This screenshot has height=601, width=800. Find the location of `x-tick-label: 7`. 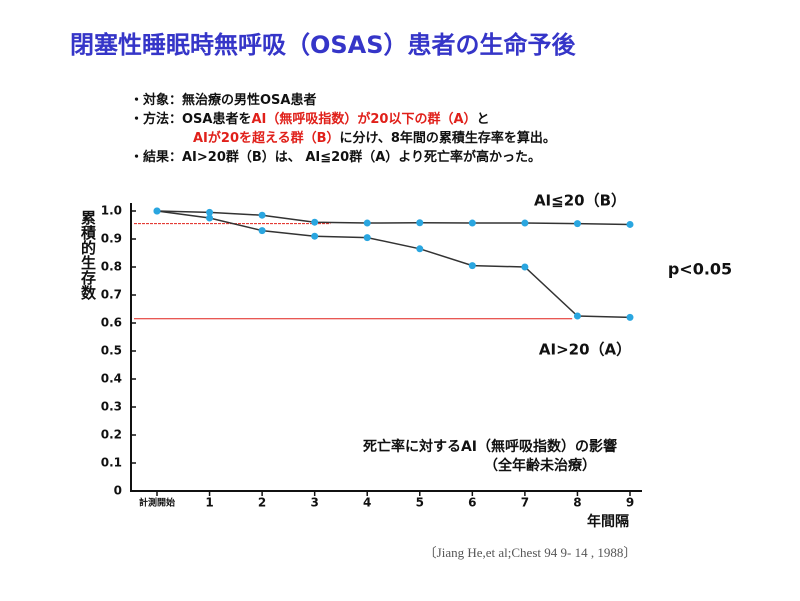

x-tick-label: 7 is located at coordinates (525, 503).